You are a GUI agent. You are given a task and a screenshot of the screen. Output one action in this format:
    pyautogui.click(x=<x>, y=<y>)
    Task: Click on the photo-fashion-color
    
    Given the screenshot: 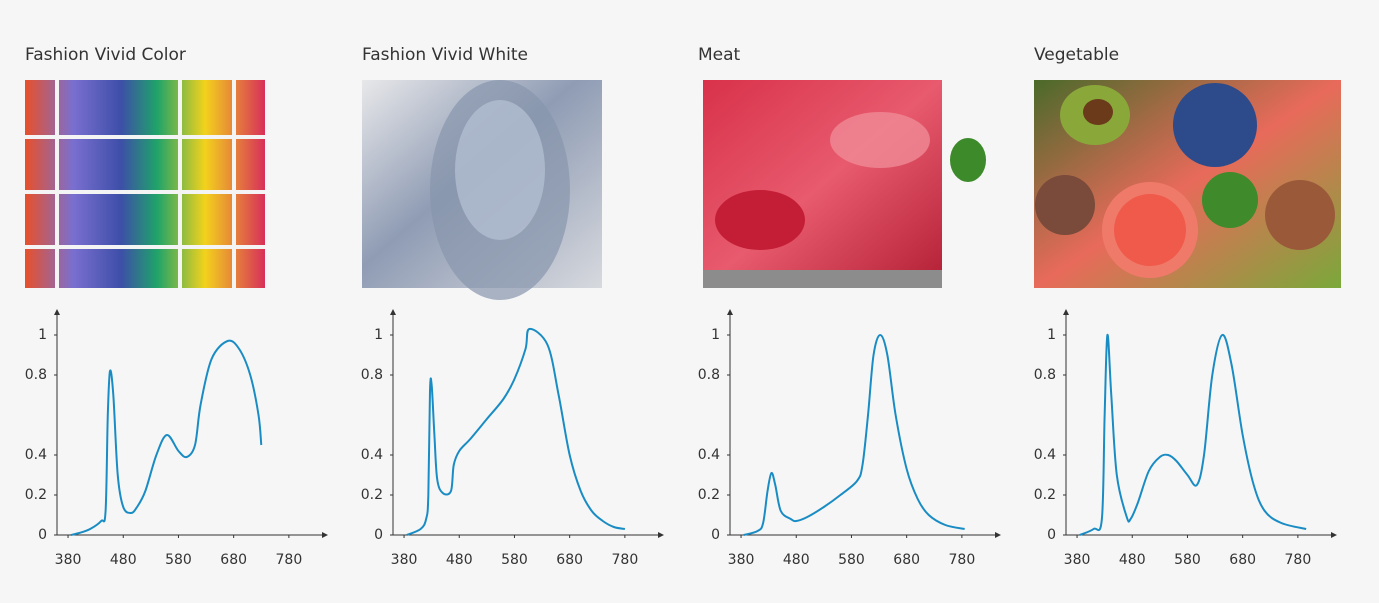 What is the action you would take?
    pyautogui.click(x=145, y=184)
    